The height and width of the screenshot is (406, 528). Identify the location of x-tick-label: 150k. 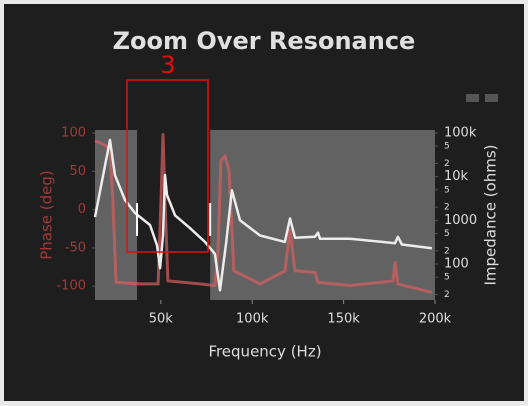
(343, 319).